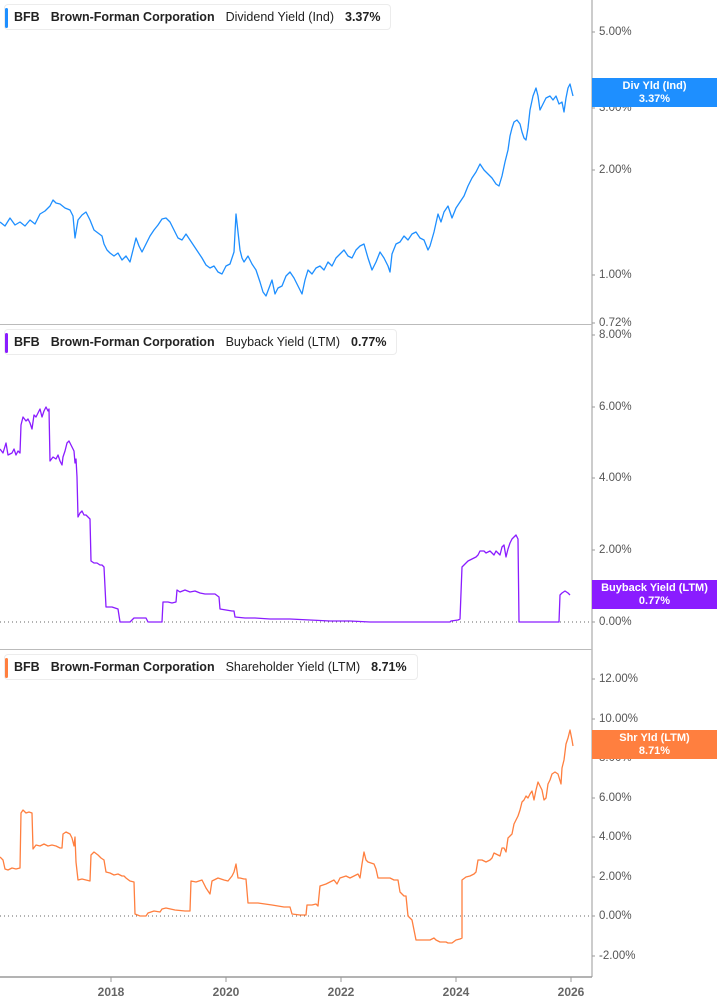  What do you see at coordinates (389, 667) in the screenshot?
I see `legend-value: 8.71%` at bounding box center [389, 667].